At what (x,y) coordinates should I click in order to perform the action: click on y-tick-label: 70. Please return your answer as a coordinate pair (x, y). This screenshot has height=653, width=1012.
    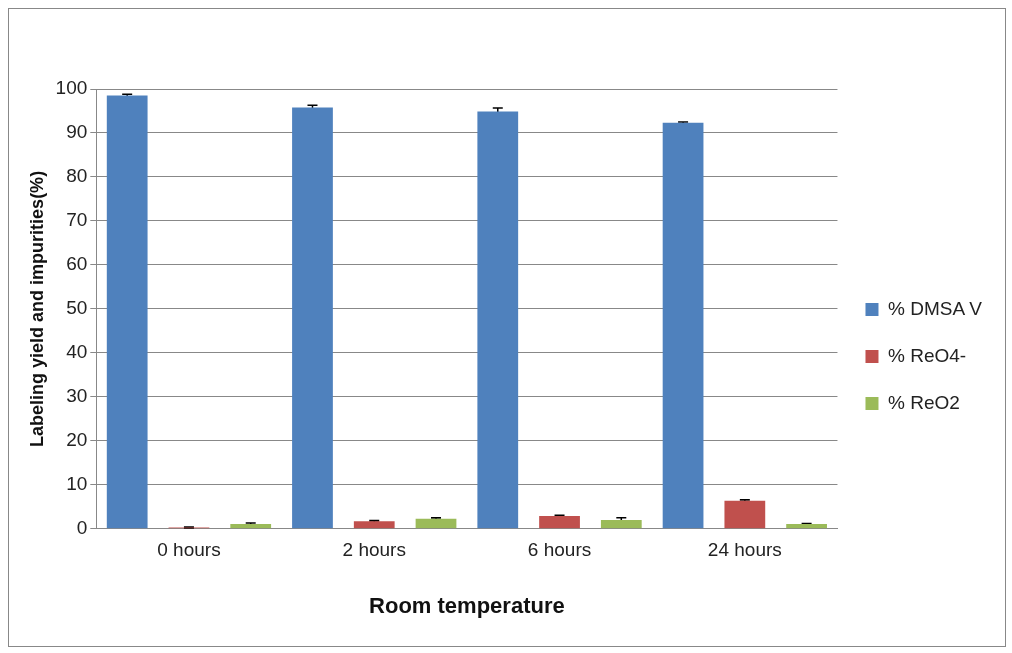
    Looking at the image, I should click on (77, 220).